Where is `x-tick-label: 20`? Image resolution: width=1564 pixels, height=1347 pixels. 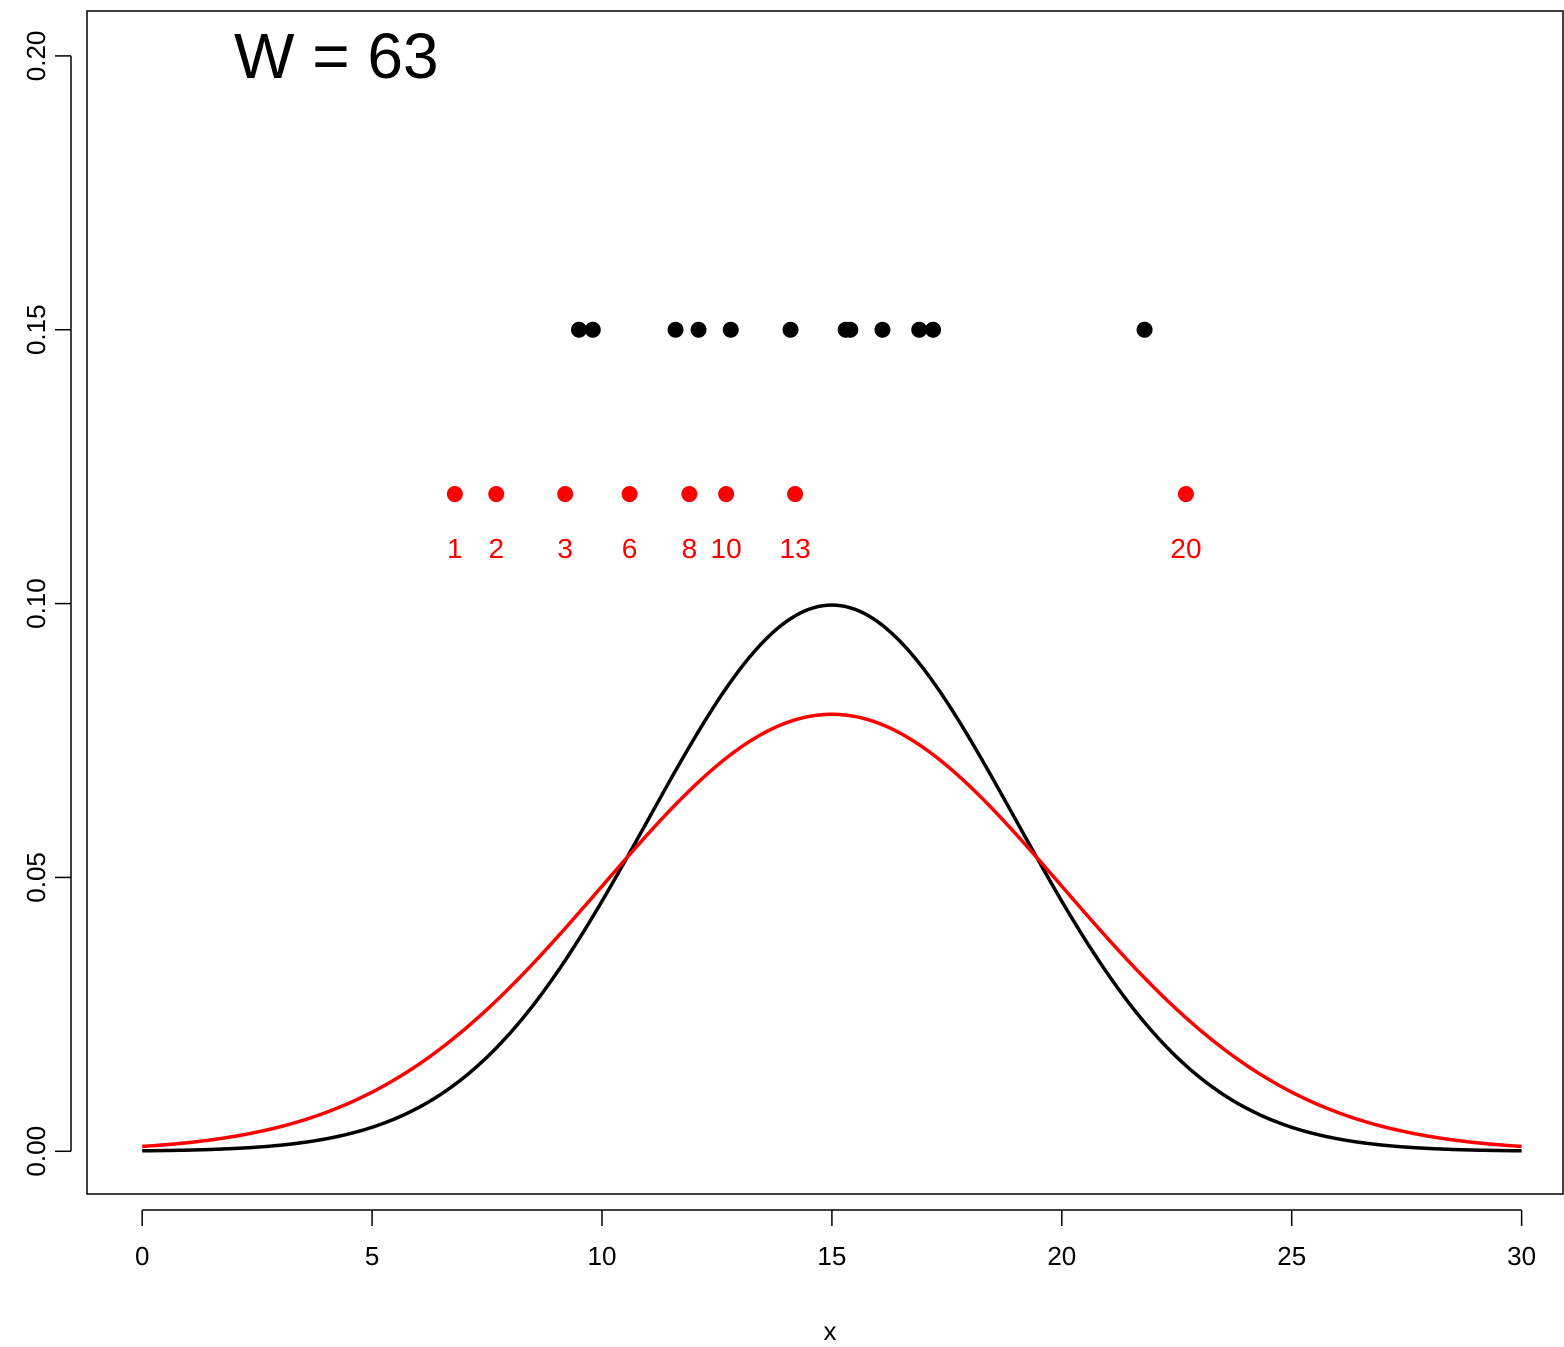 x-tick-label: 20 is located at coordinates (1061, 1256).